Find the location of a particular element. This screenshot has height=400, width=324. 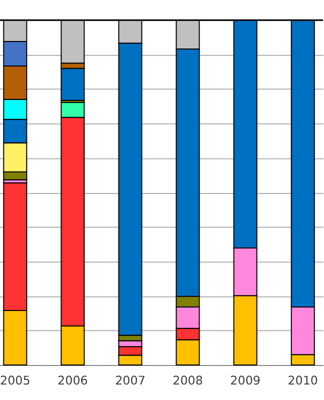

x-tick-label: 2008 is located at coordinates (187, 380).